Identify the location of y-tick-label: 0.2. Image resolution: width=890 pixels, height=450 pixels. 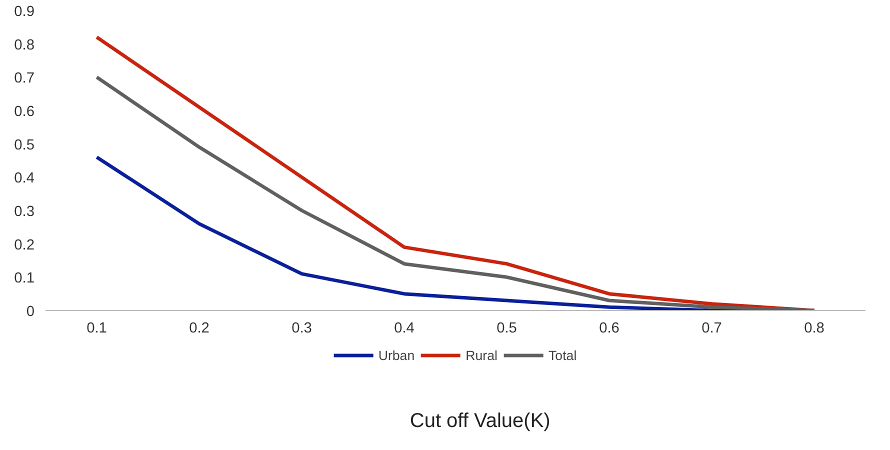
(24, 245).